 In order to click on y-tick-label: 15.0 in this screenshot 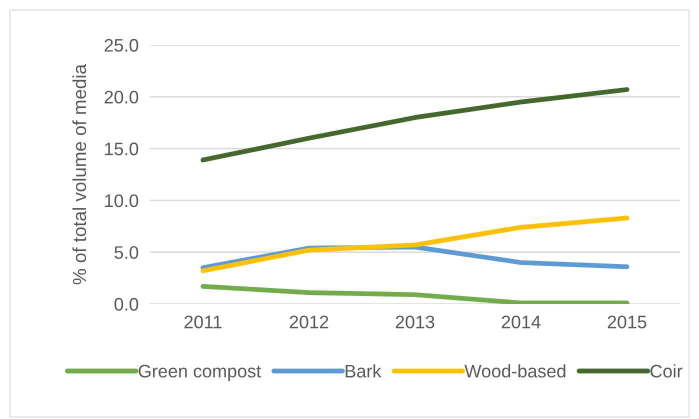, I will do `click(121, 149)`.